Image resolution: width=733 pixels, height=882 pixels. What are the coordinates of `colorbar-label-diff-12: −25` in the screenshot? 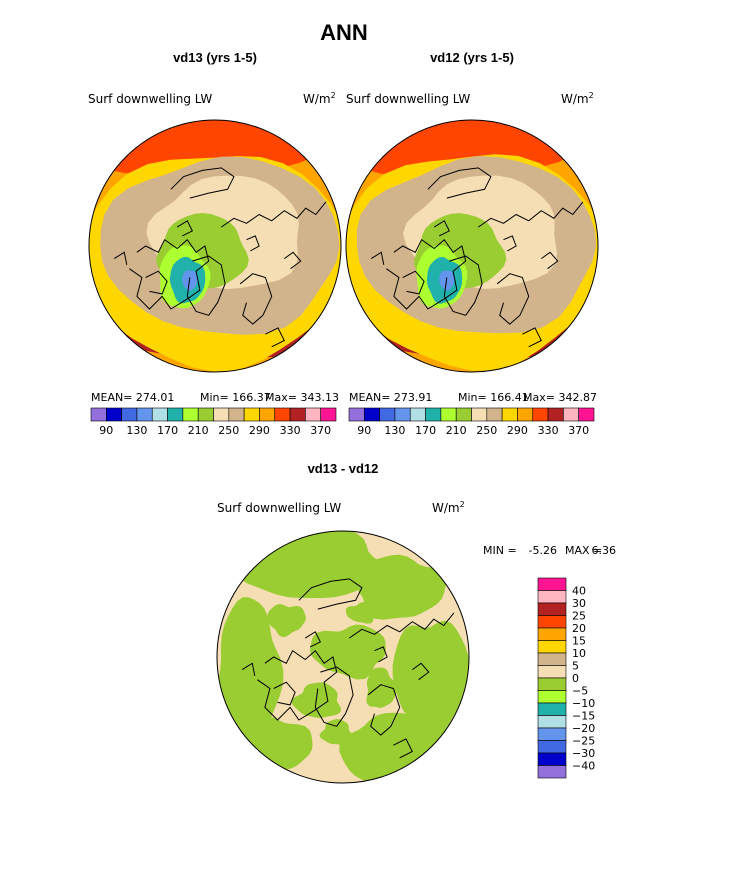 It's located at (583, 741).